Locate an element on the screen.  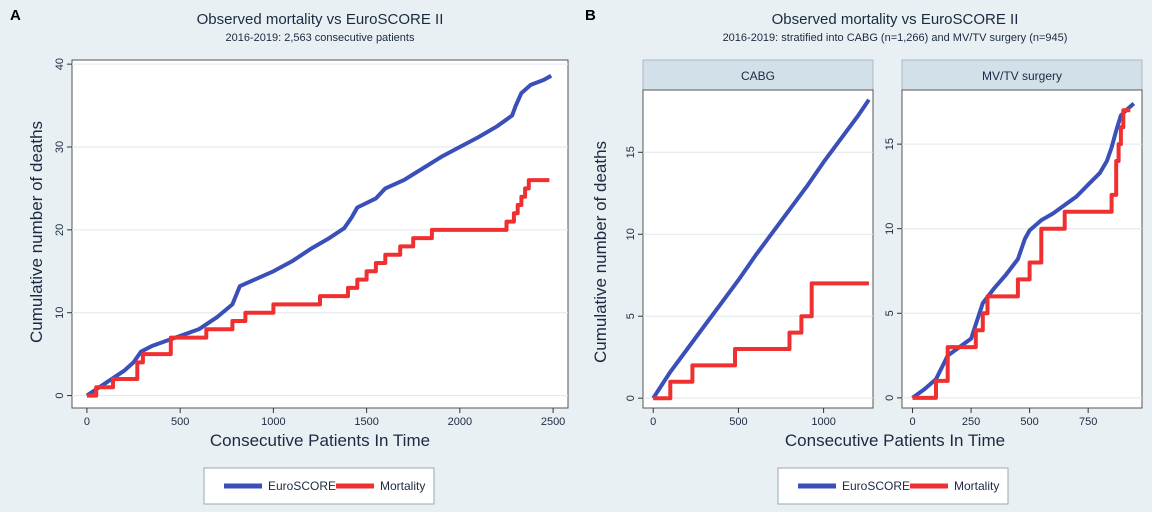
facet-mvtv-ytick-label-0: 0 is located at coordinates (890, 398).